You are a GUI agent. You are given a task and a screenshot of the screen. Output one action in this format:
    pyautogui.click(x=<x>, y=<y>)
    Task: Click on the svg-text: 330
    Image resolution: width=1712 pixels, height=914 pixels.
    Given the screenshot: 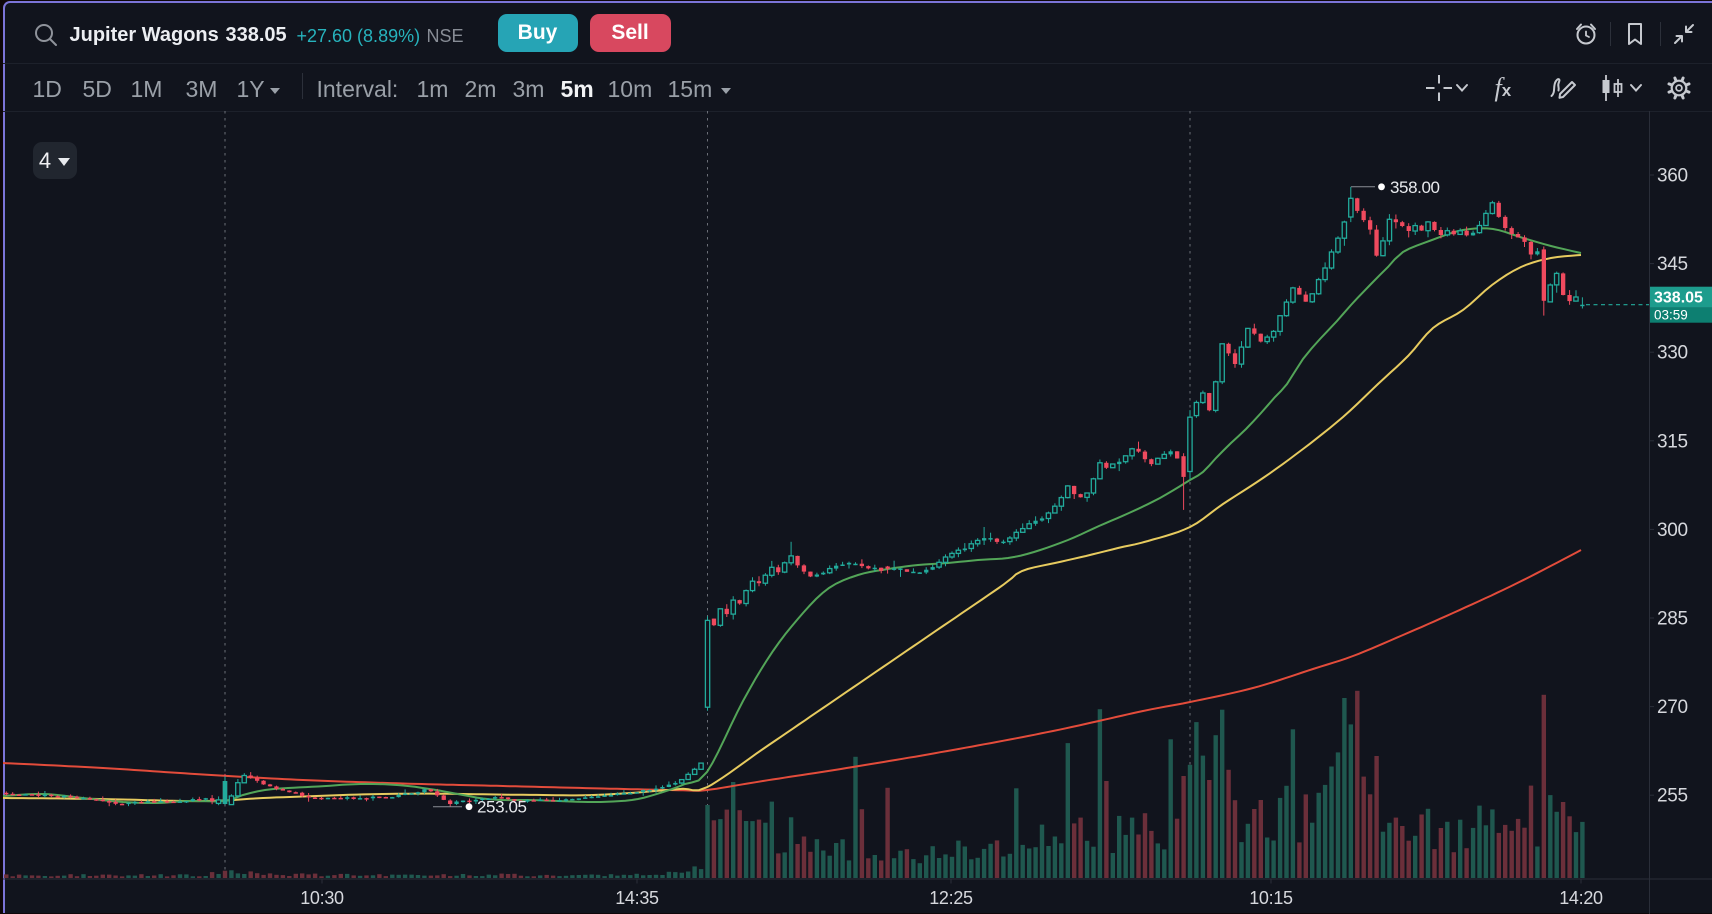 What is the action you would take?
    pyautogui.click(x=1672, y=352)
    